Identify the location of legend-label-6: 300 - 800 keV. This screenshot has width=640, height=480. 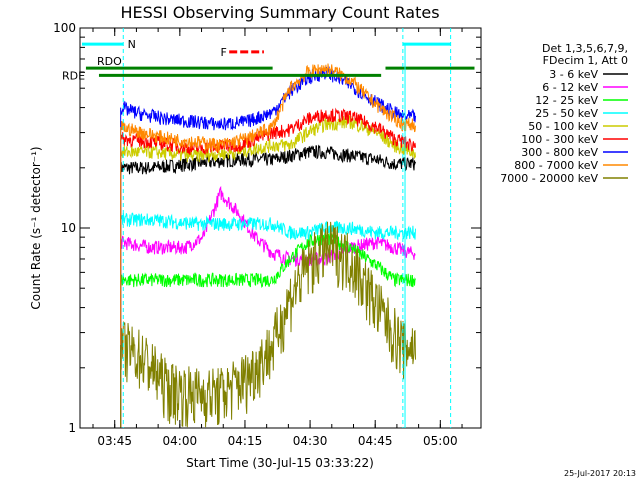
(559, 152).